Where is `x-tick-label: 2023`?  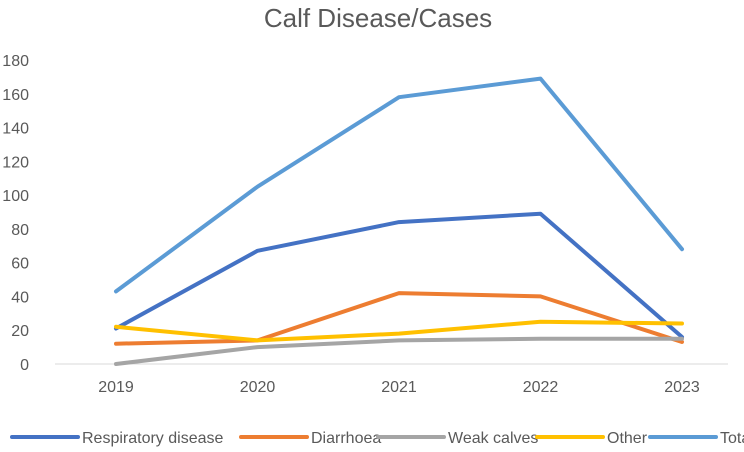
x-tick-label: 2023 is located at coordinates (682, 387).